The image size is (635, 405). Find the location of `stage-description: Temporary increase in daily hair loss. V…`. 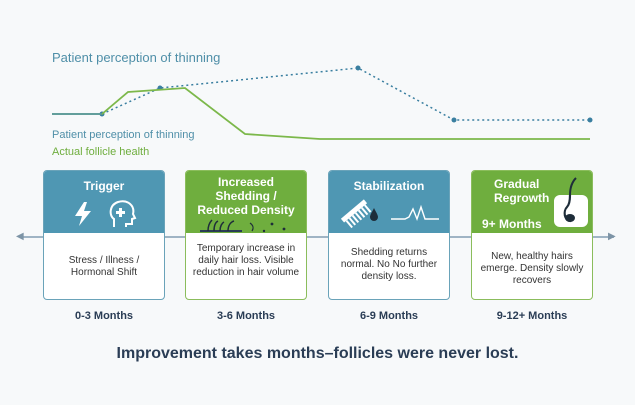

stage-description: Temporary increase in daily hair loss. V… is located at coordinates (246, 260).